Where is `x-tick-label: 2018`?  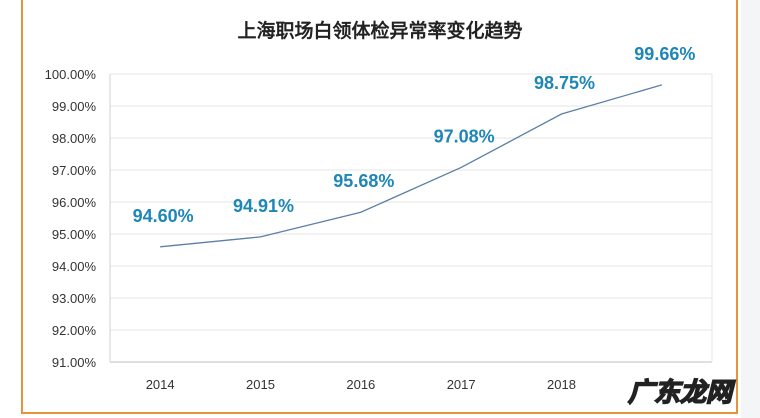 x-tick-label: 2018 is located at coordinates (561, 384).